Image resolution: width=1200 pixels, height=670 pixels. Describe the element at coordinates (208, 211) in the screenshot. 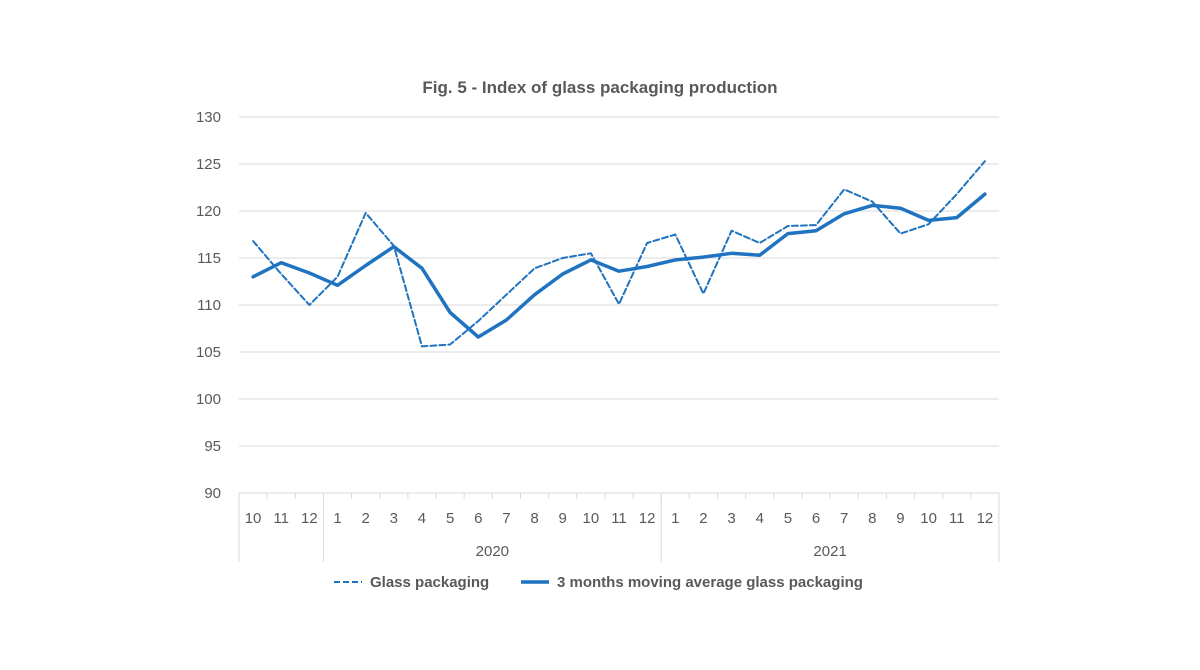

I see `y-tick-label: 120` at that location.